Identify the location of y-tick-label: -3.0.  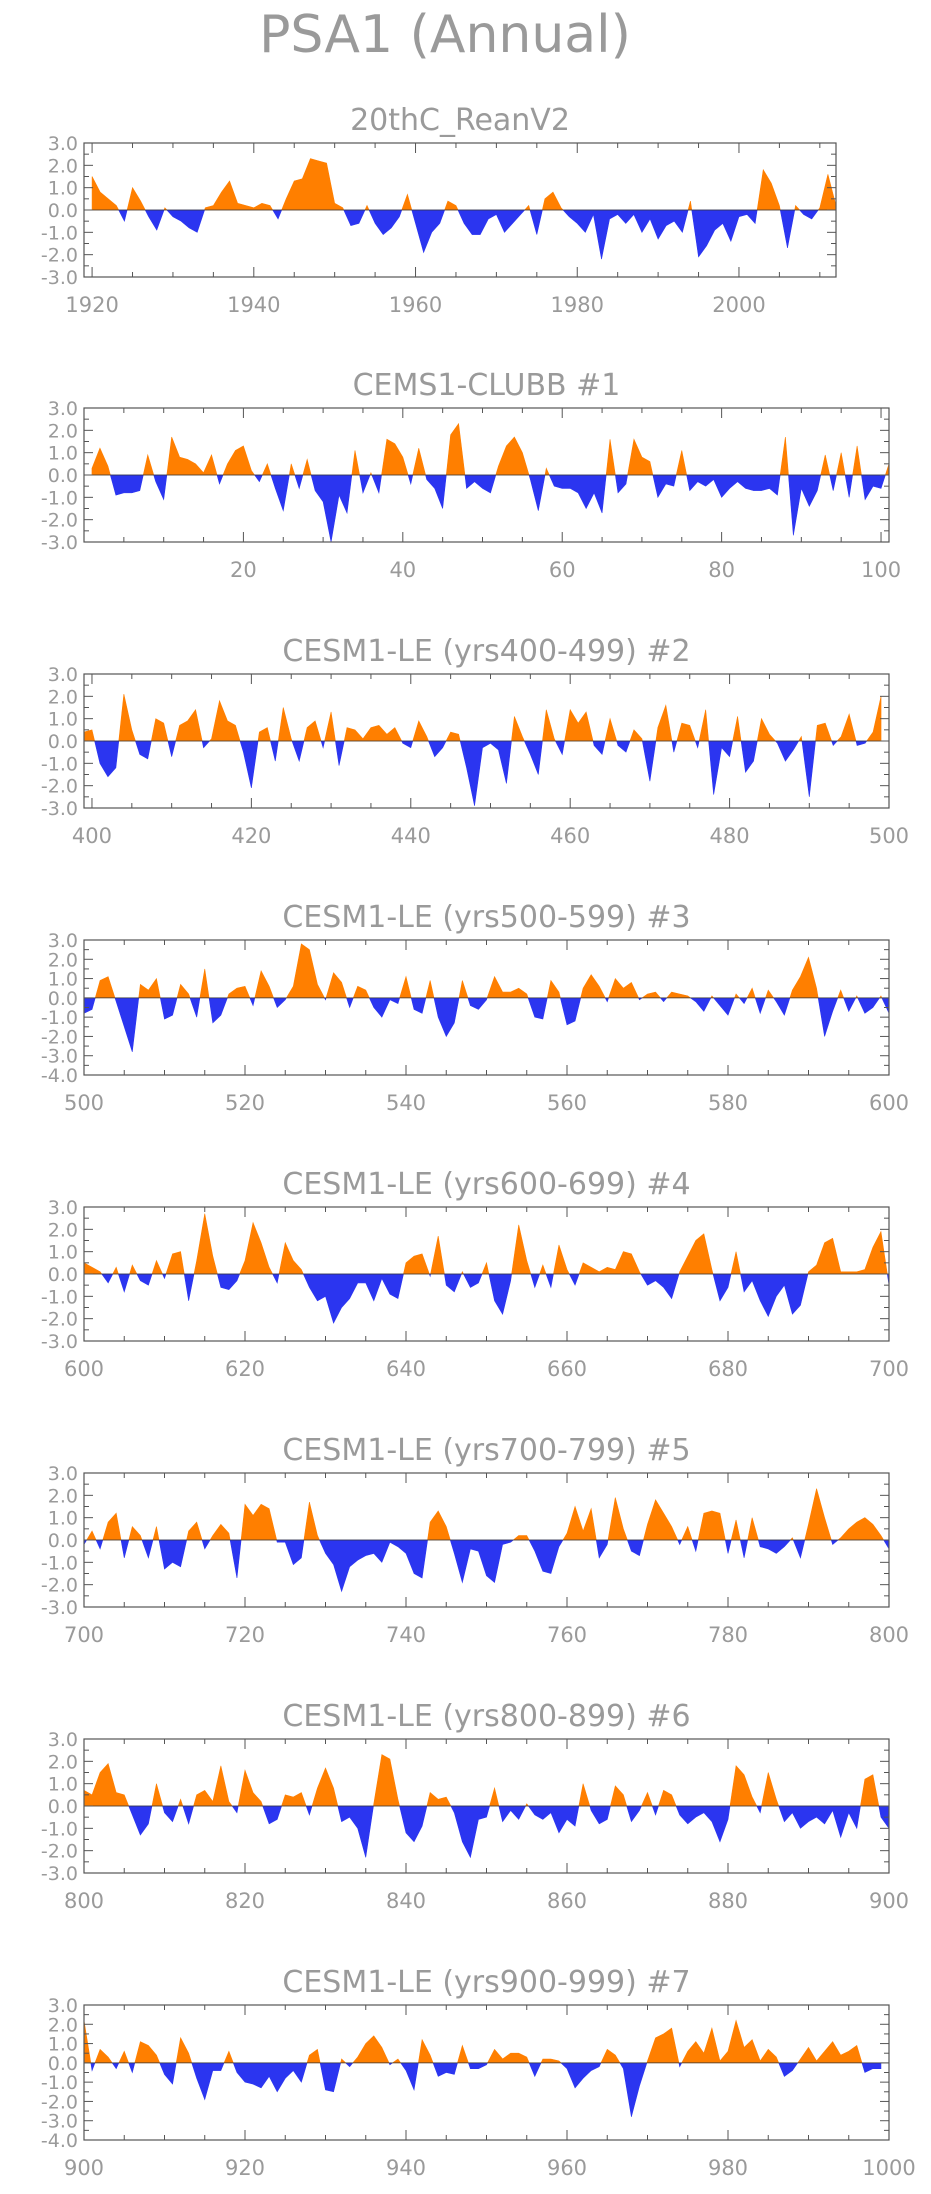
(59, 809).